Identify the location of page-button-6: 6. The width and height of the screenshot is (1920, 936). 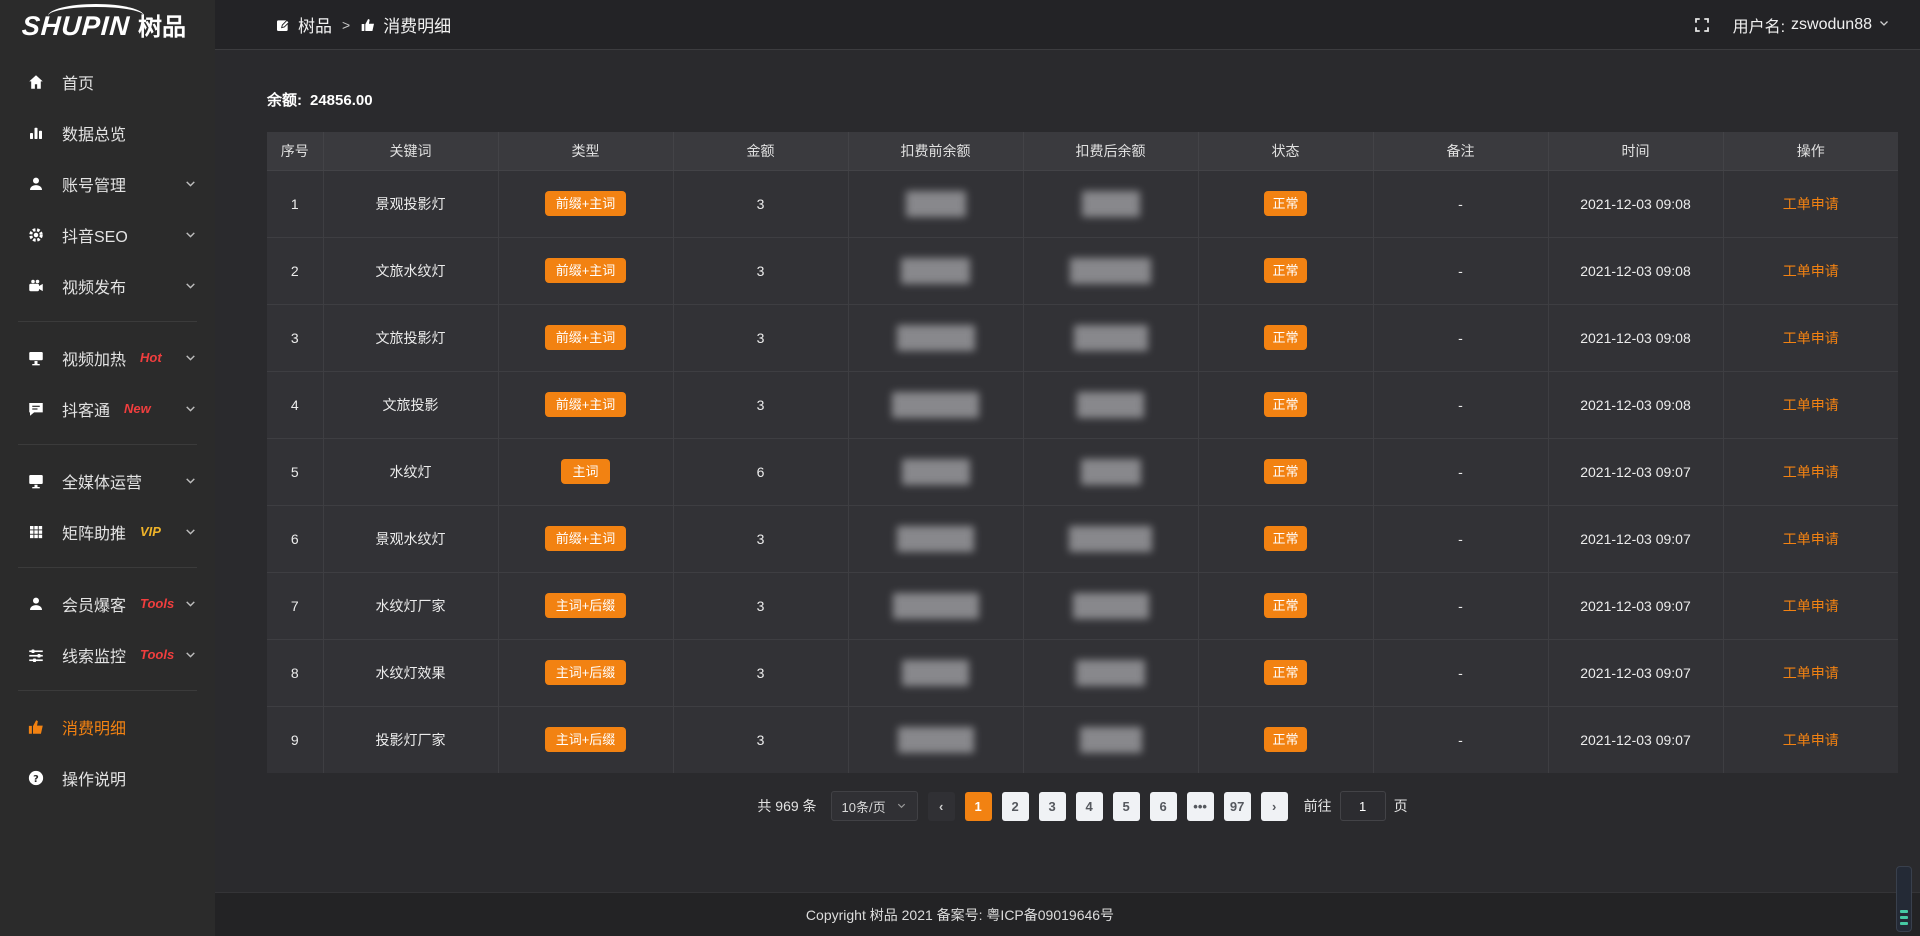
(1163, 806).